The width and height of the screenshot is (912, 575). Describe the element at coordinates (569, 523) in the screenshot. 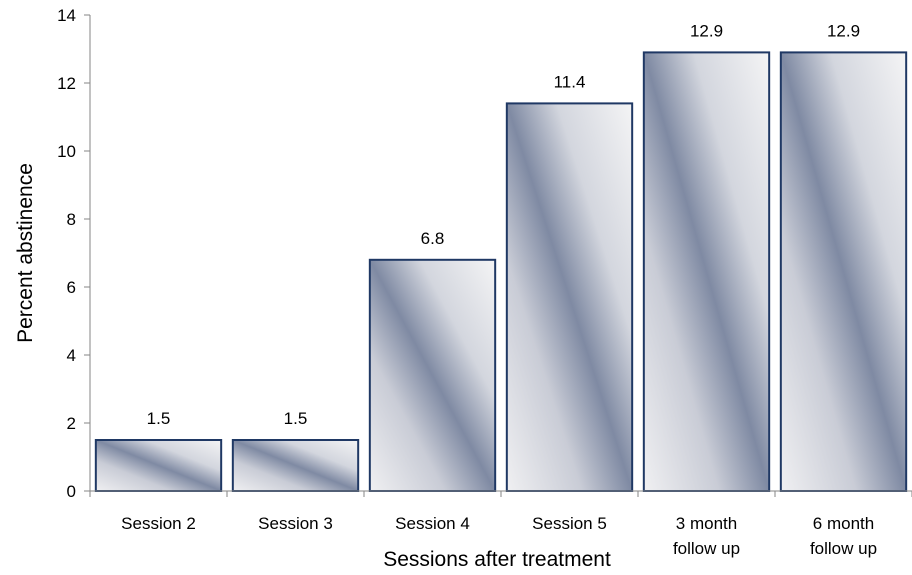

I see `x-tick-label: Session 5` at that location.